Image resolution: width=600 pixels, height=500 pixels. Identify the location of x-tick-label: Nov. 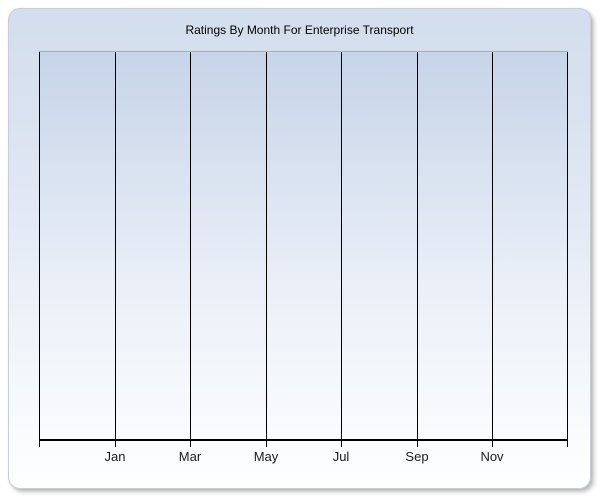
(492, 456).